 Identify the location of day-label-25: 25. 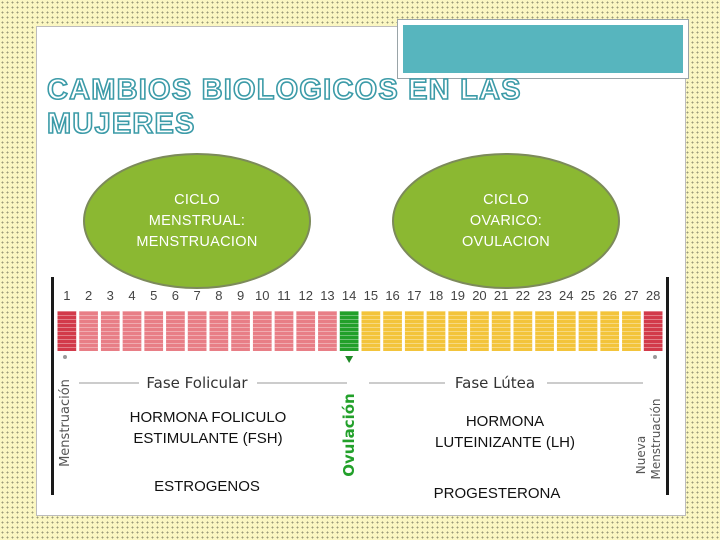
(588, 295).